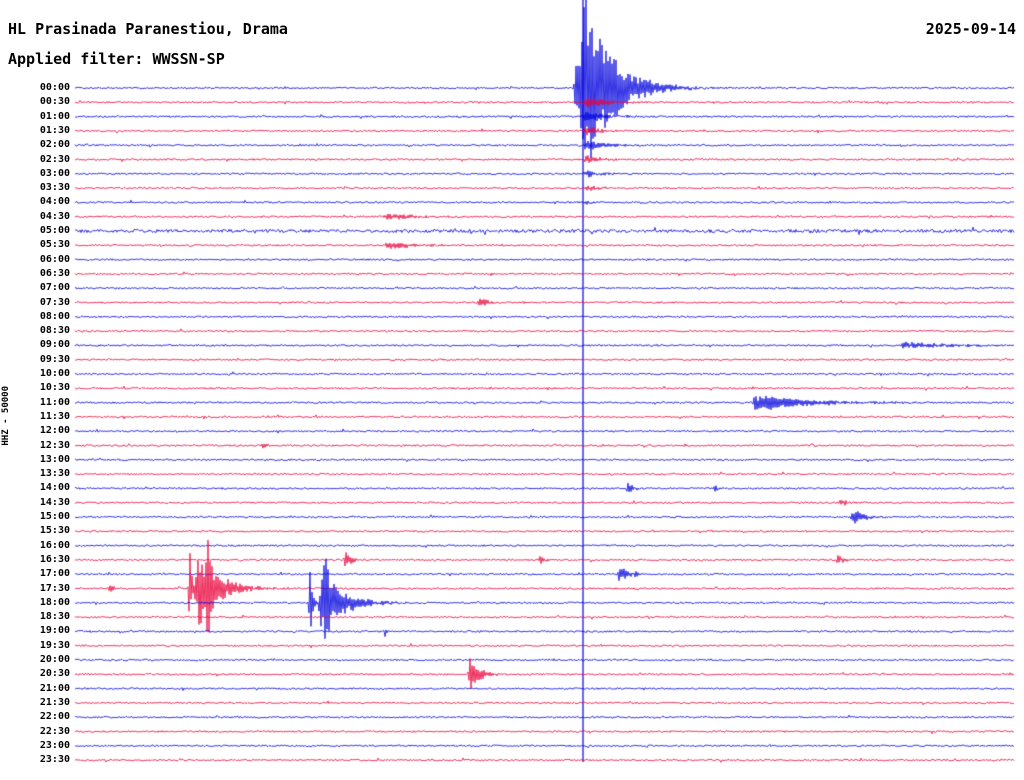  Describe the element at coordinates (54, 516) in the screenshot. I see `trace-time-label: 15:00` at that location.